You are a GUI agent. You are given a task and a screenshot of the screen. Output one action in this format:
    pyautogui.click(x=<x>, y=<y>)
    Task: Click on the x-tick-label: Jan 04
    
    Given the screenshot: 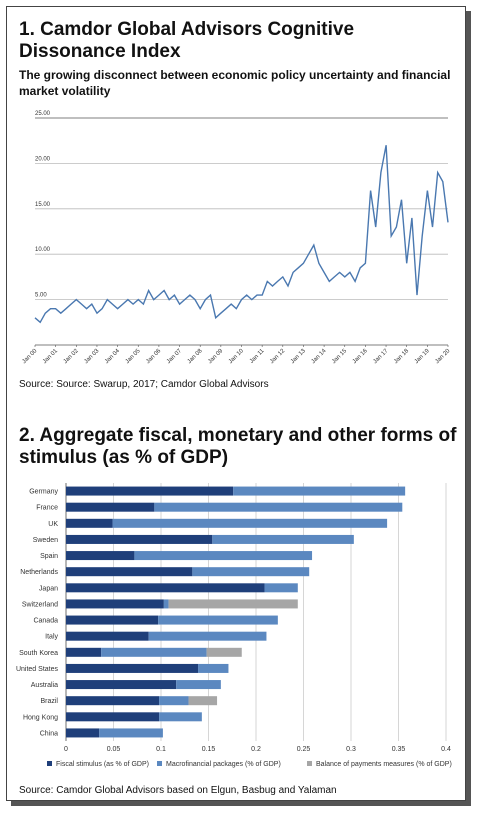 What is the action you would take?
    pyautogui.click(x=112, y=356)
    